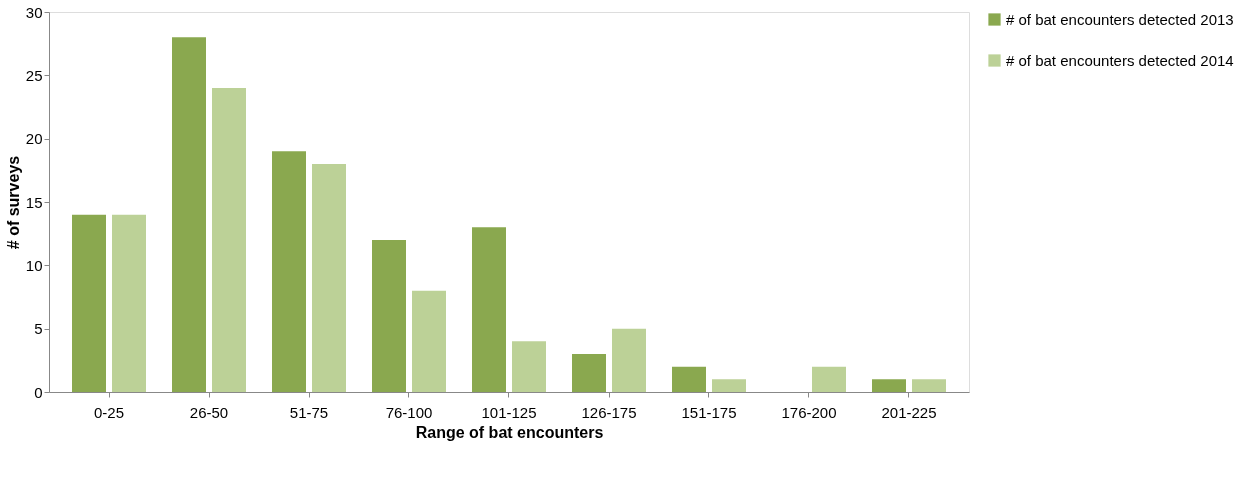 This screenshot has height=500, width=1253. Describe the element at coordinates (34, 75) in the screenshot. I see `y-tick-label: 25` at that location.